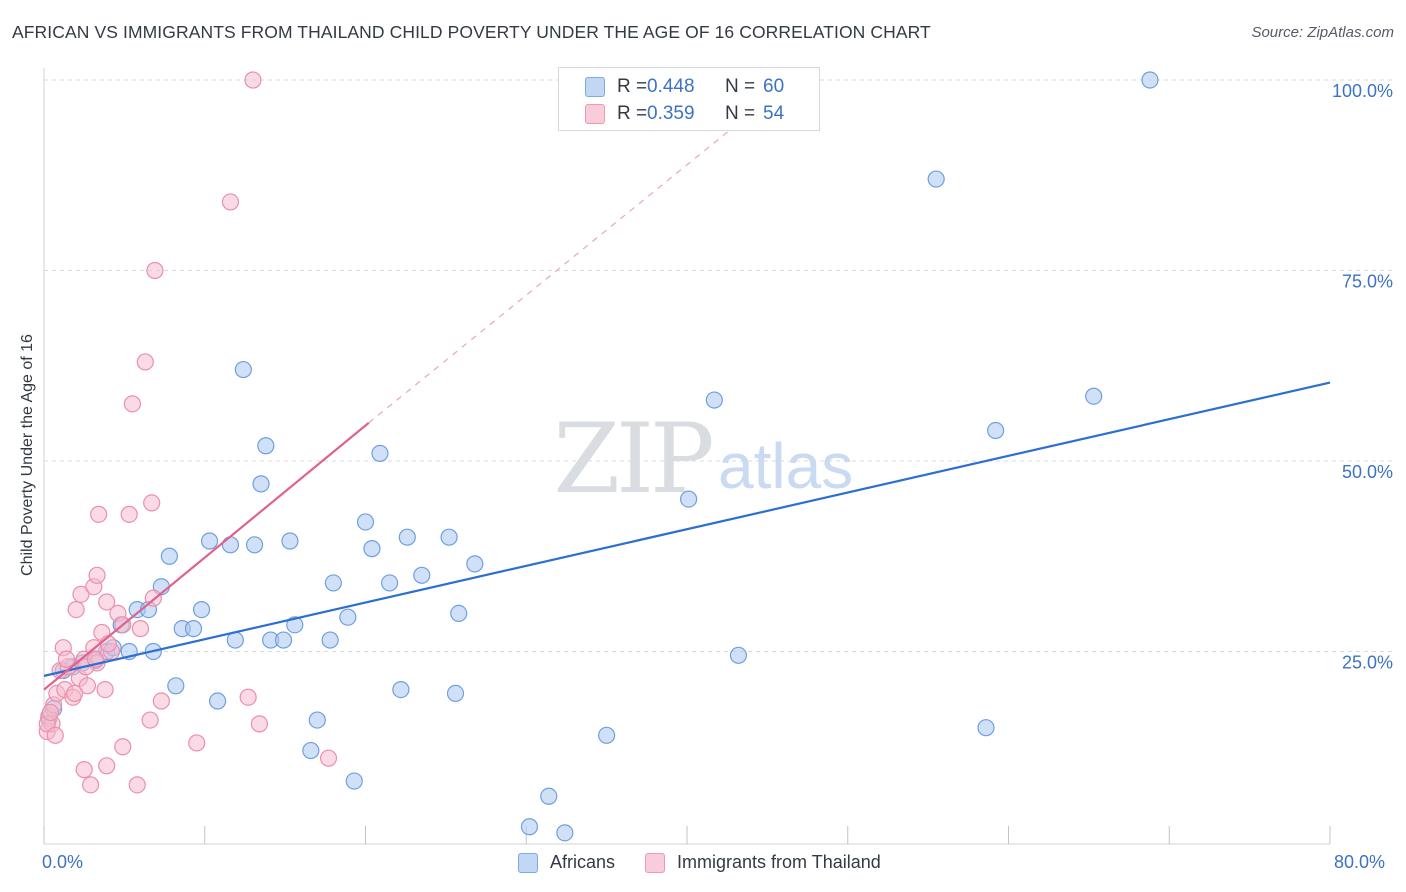  Describe the element at coordinates (689, 99) in the screenshot. I see `stats-legend: R = 0.448 N = 60 R = 0.359 N = 54` at that location.